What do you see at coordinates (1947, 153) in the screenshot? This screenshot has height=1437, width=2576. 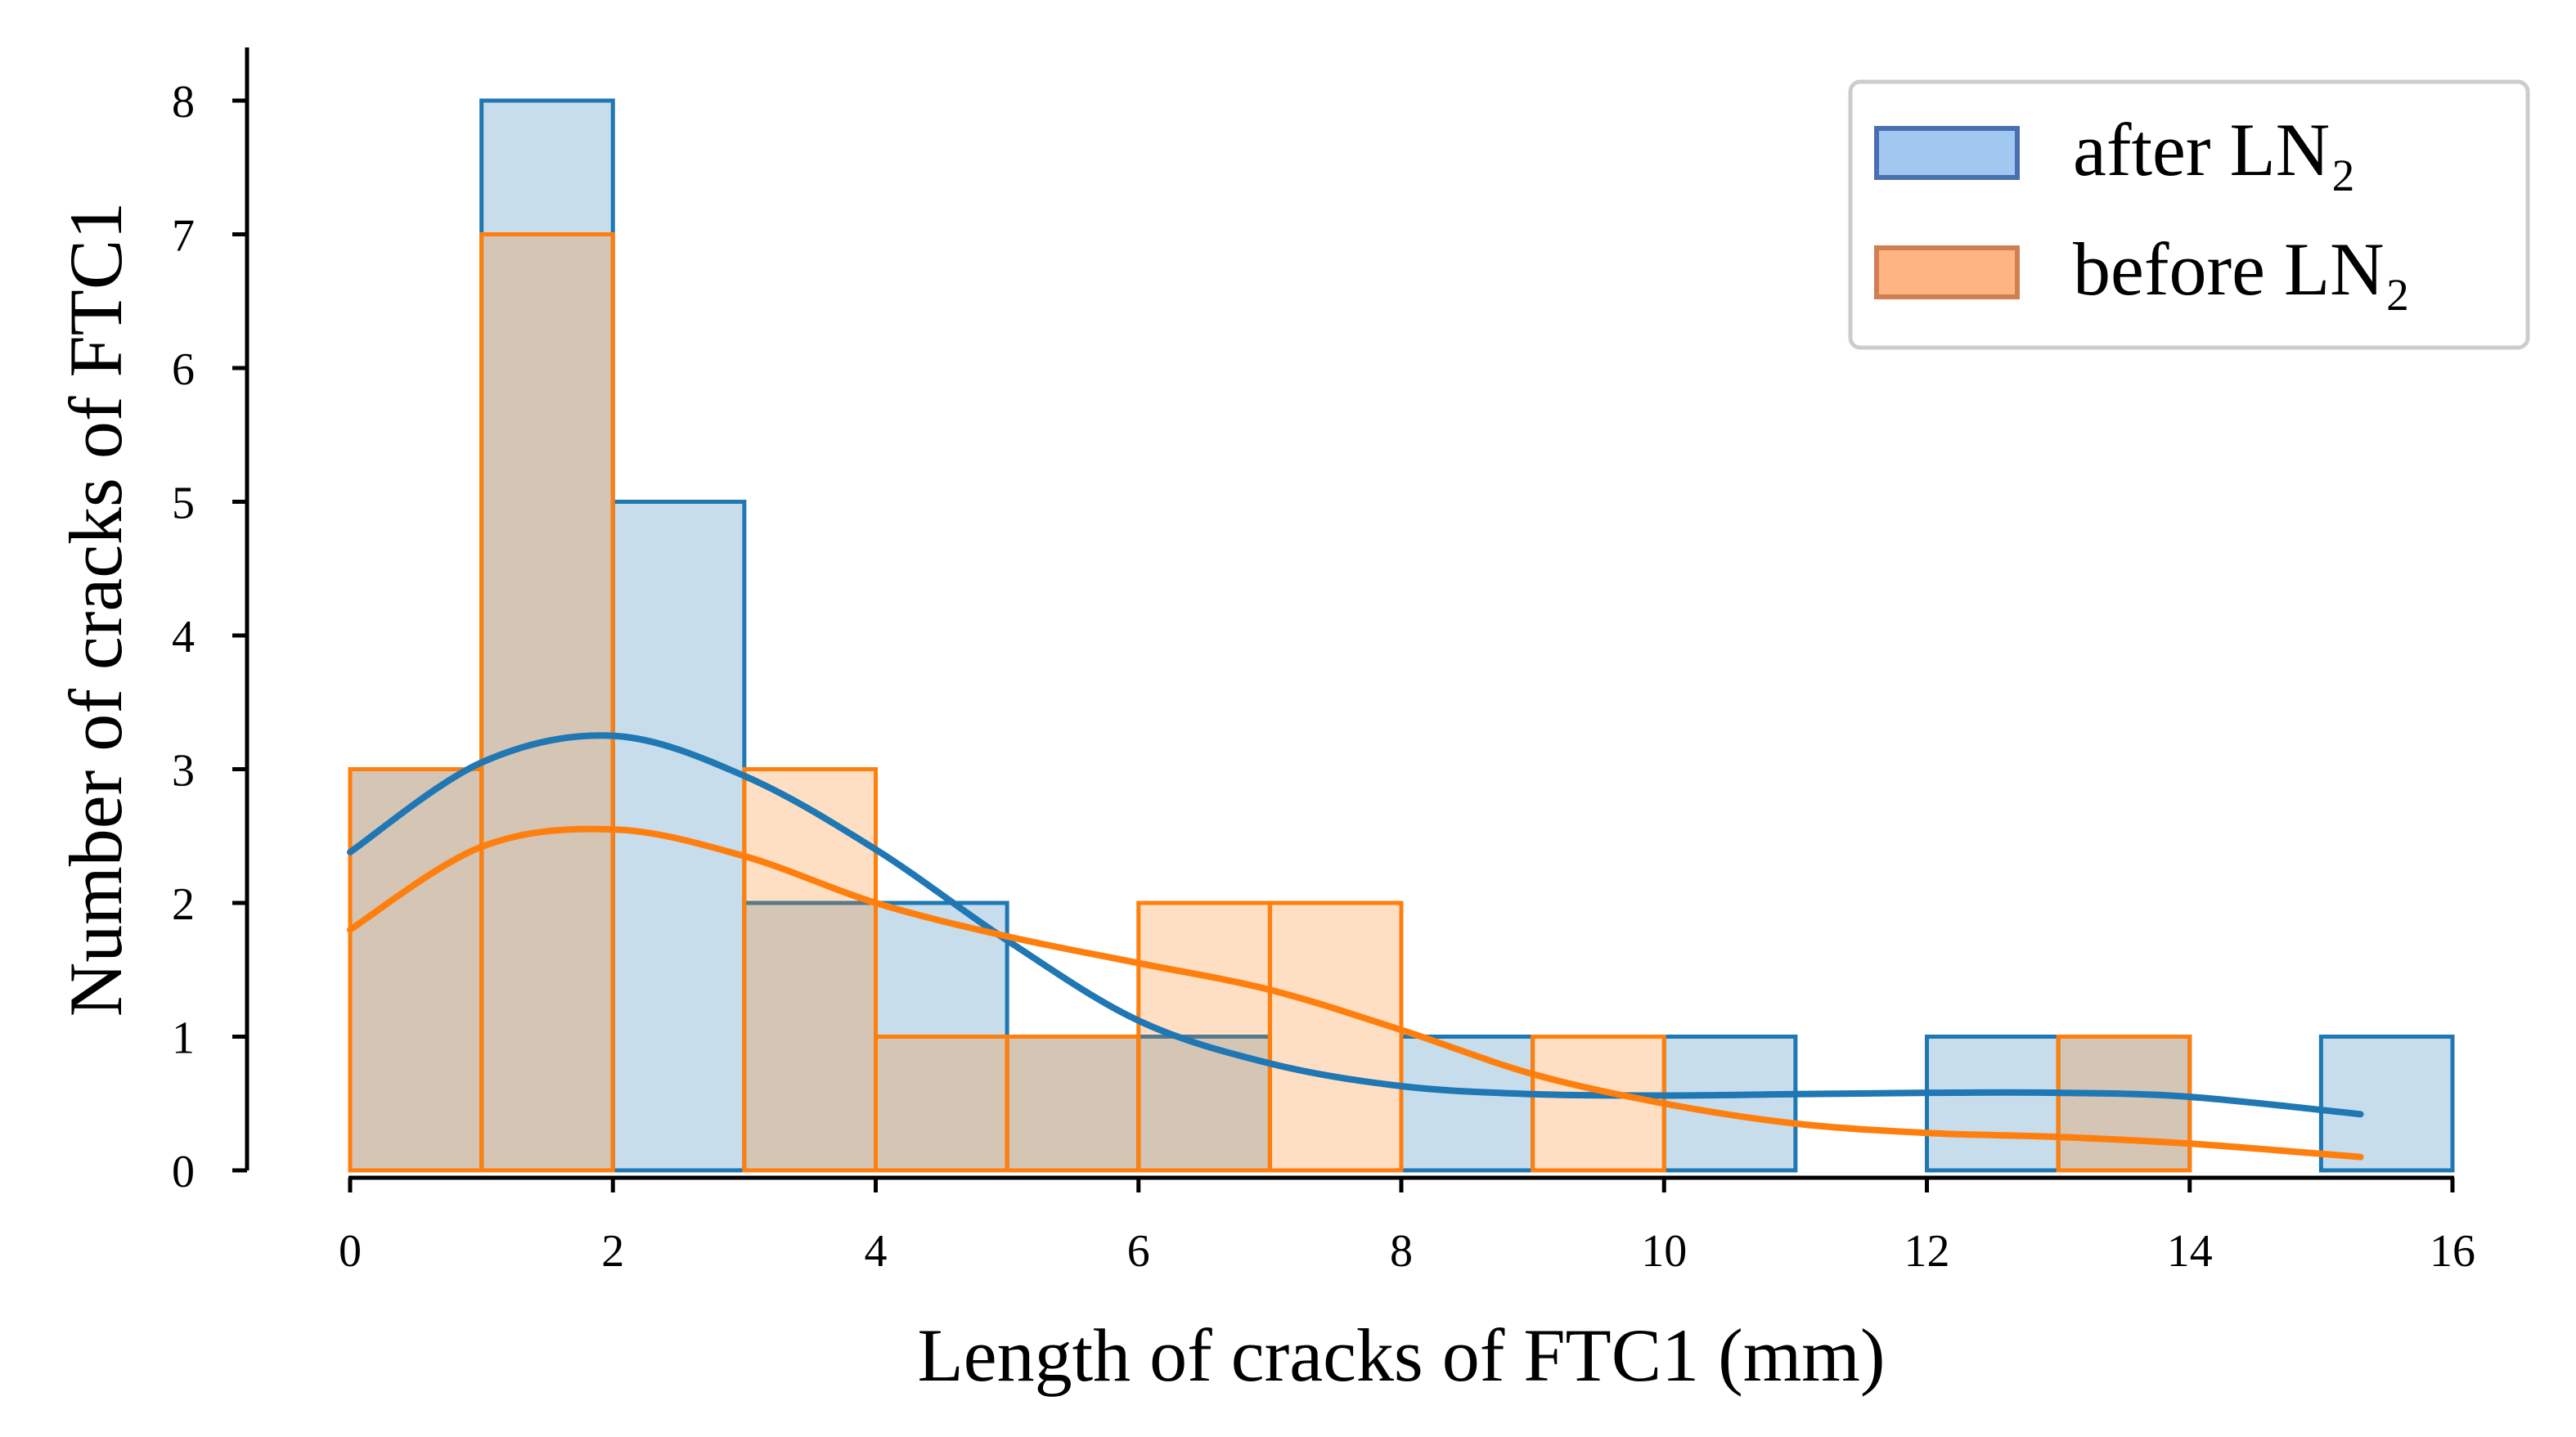 I see `legend-swatch-after` at bounding box center [1947, 153].